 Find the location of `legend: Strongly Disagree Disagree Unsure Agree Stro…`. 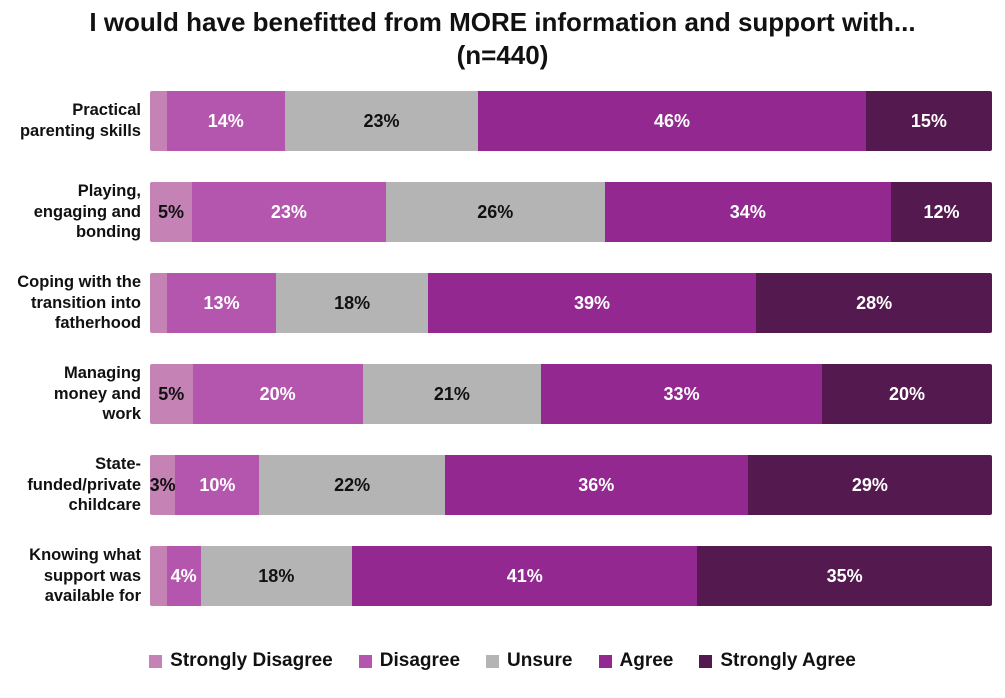

legend: Strongly Disagree Disagree Unsure Agree Stro… is located at coordinates (502, 661).